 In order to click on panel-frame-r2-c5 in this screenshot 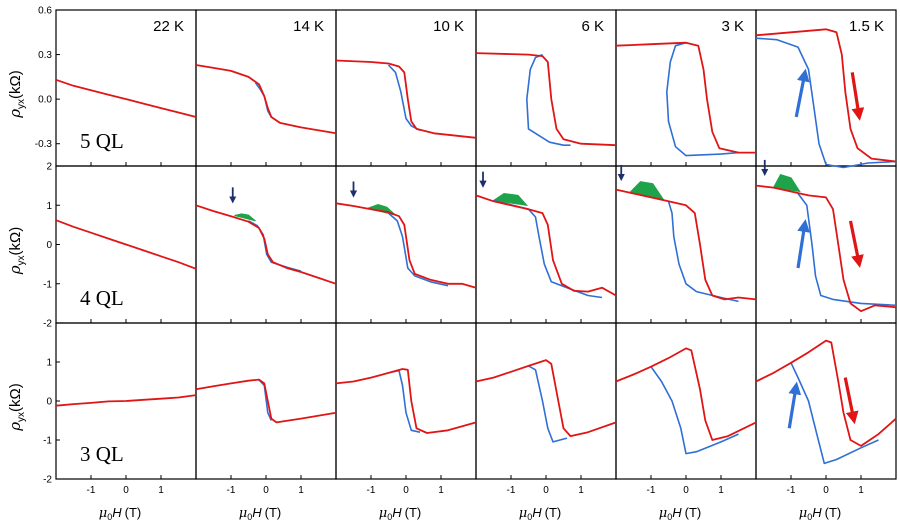, I will do `click(826, 401)`.